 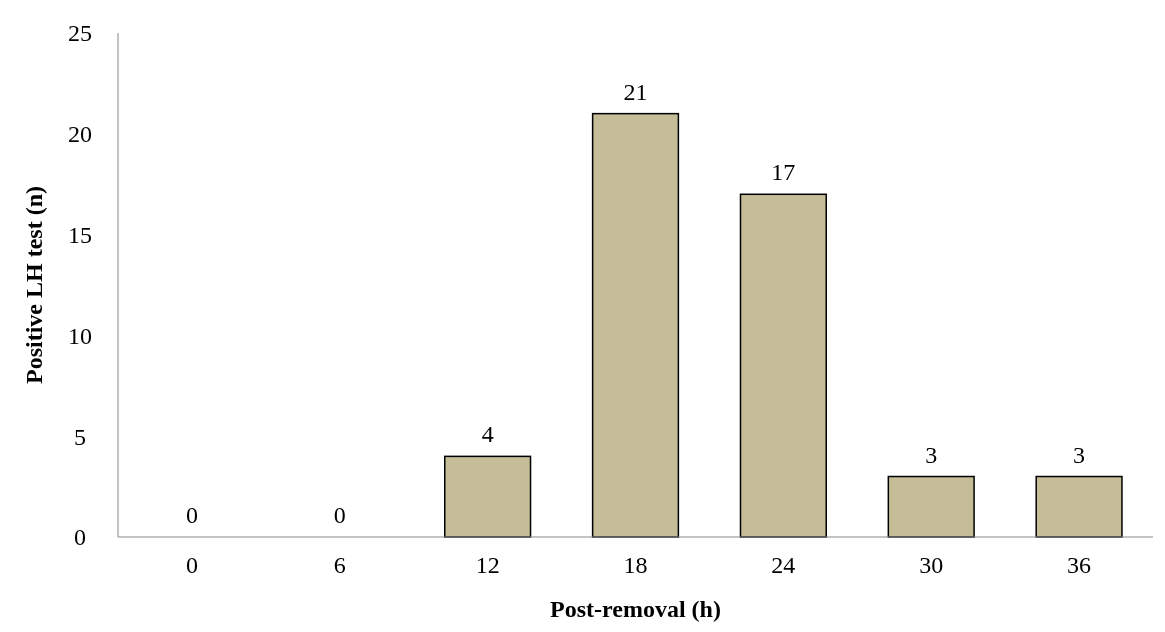 I want to click on y-tick-label: 10, so click(x=80, y=335).